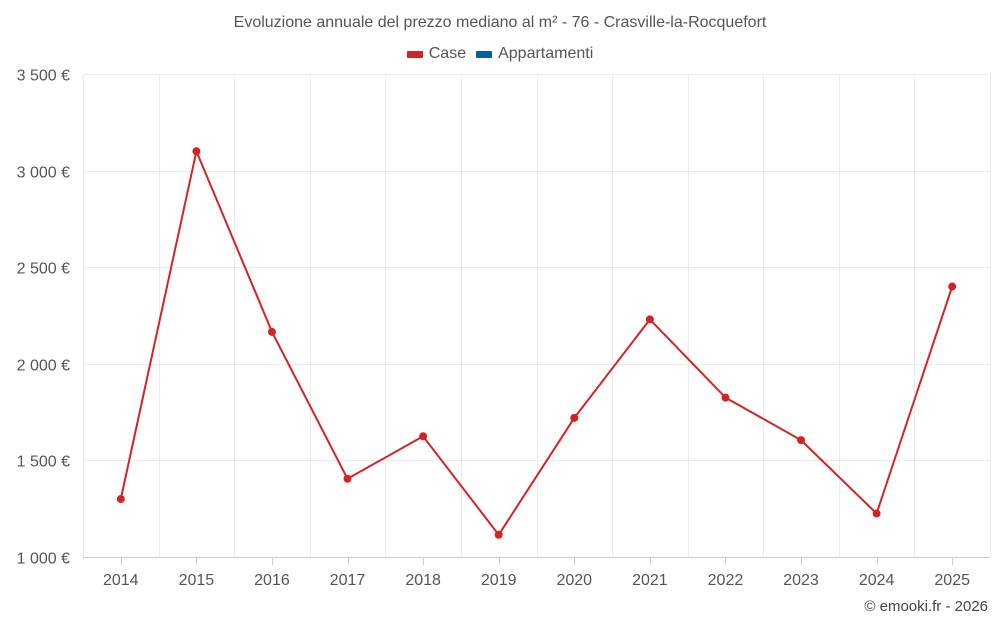  Describe the element at coordinates (877, 580) in the screenshot. I see `x-tick-label: 2024` at that location.